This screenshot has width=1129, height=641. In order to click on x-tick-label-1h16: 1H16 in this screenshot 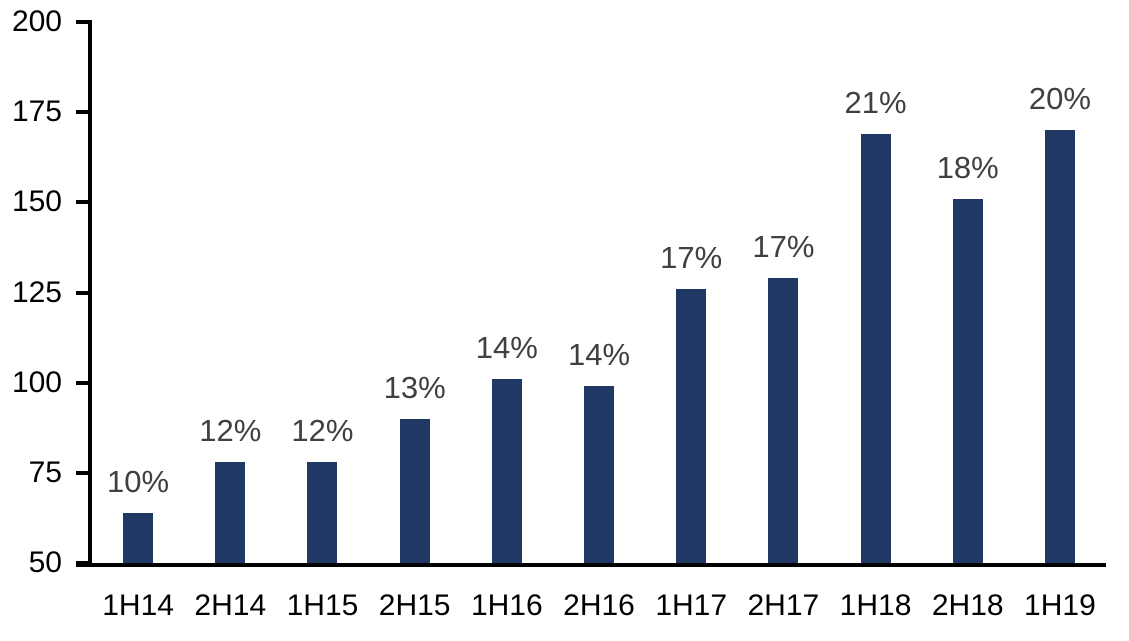, I will do `click(506, 605)`.